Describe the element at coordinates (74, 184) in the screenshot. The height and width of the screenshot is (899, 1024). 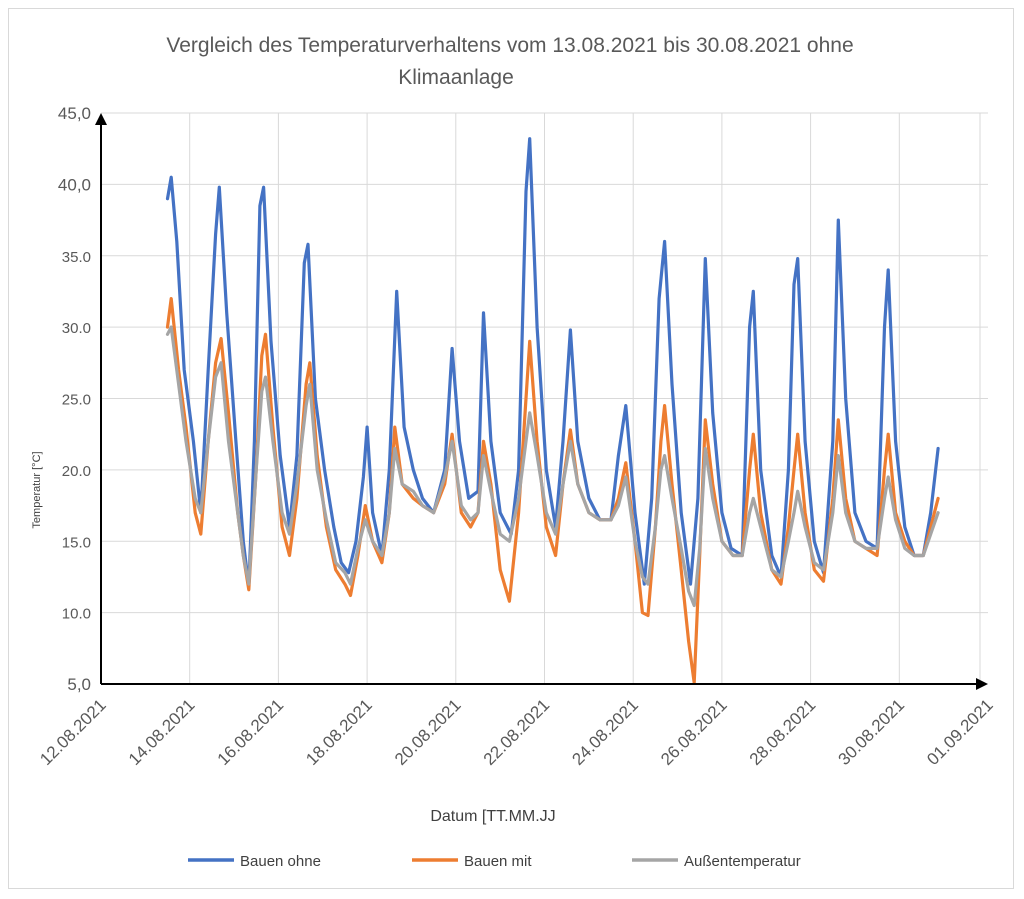
I see `y-tick-label: 40,0` at that location.